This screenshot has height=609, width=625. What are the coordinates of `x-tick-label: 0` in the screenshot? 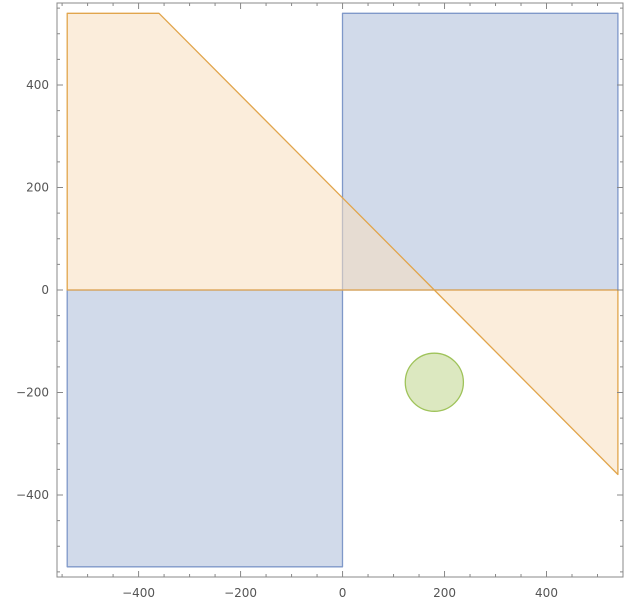 It's located at (343, 593).